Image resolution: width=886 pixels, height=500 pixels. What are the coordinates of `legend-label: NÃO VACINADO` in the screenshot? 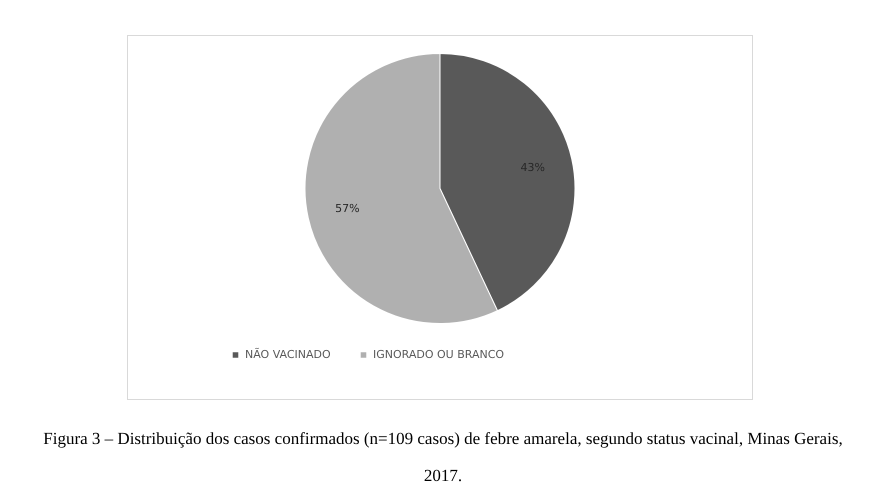 It's located at (288, 353).